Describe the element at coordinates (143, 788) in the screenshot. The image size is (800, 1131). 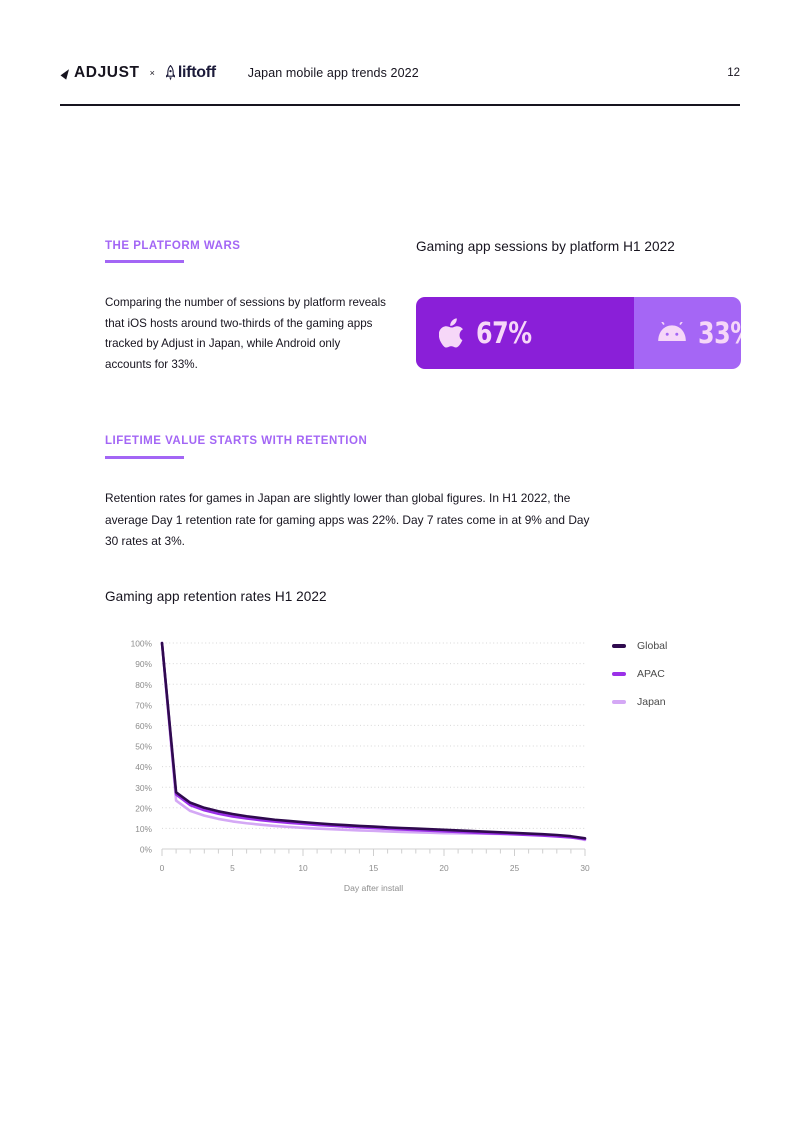
I see `y-axis-tick-label: 30%` at that location.